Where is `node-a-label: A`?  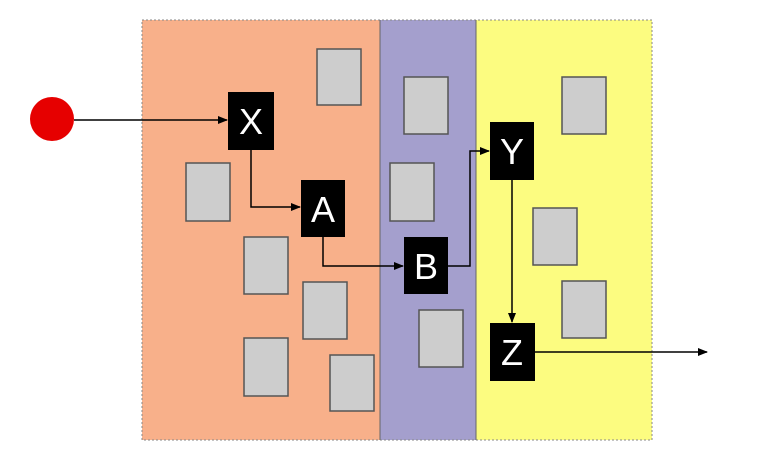 node-a-label: A is located at coordinates (323, 209).